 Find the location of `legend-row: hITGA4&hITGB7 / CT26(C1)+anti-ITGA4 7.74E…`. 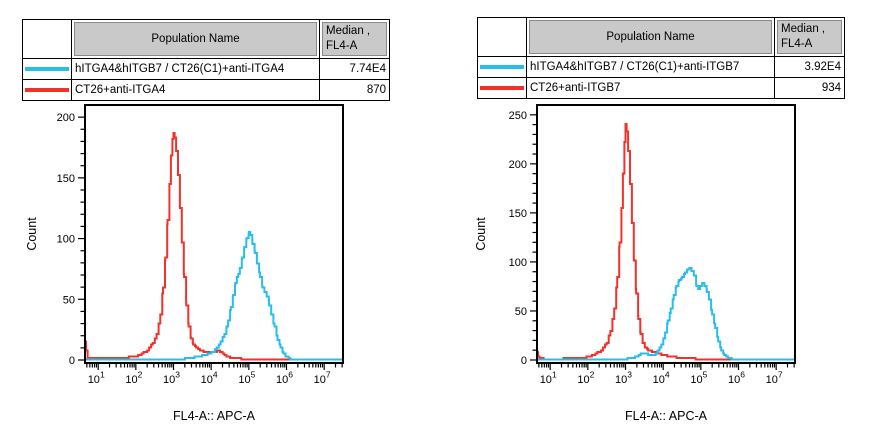

legend-row: hITGA4&hITGB7 / CT26(C1)+anti-ITGA4 7.74E… is located at coordinates (206, 69).